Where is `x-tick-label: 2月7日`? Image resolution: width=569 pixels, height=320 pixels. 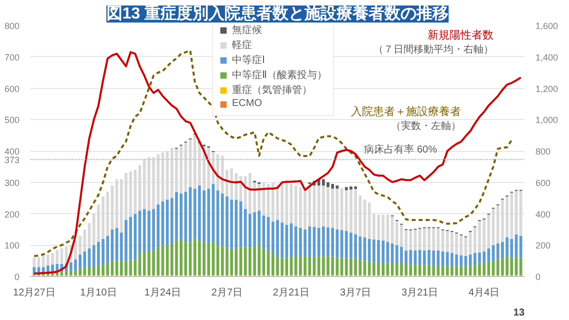
x-tick-label: 2月7日 is located at coordinates (227, 293).